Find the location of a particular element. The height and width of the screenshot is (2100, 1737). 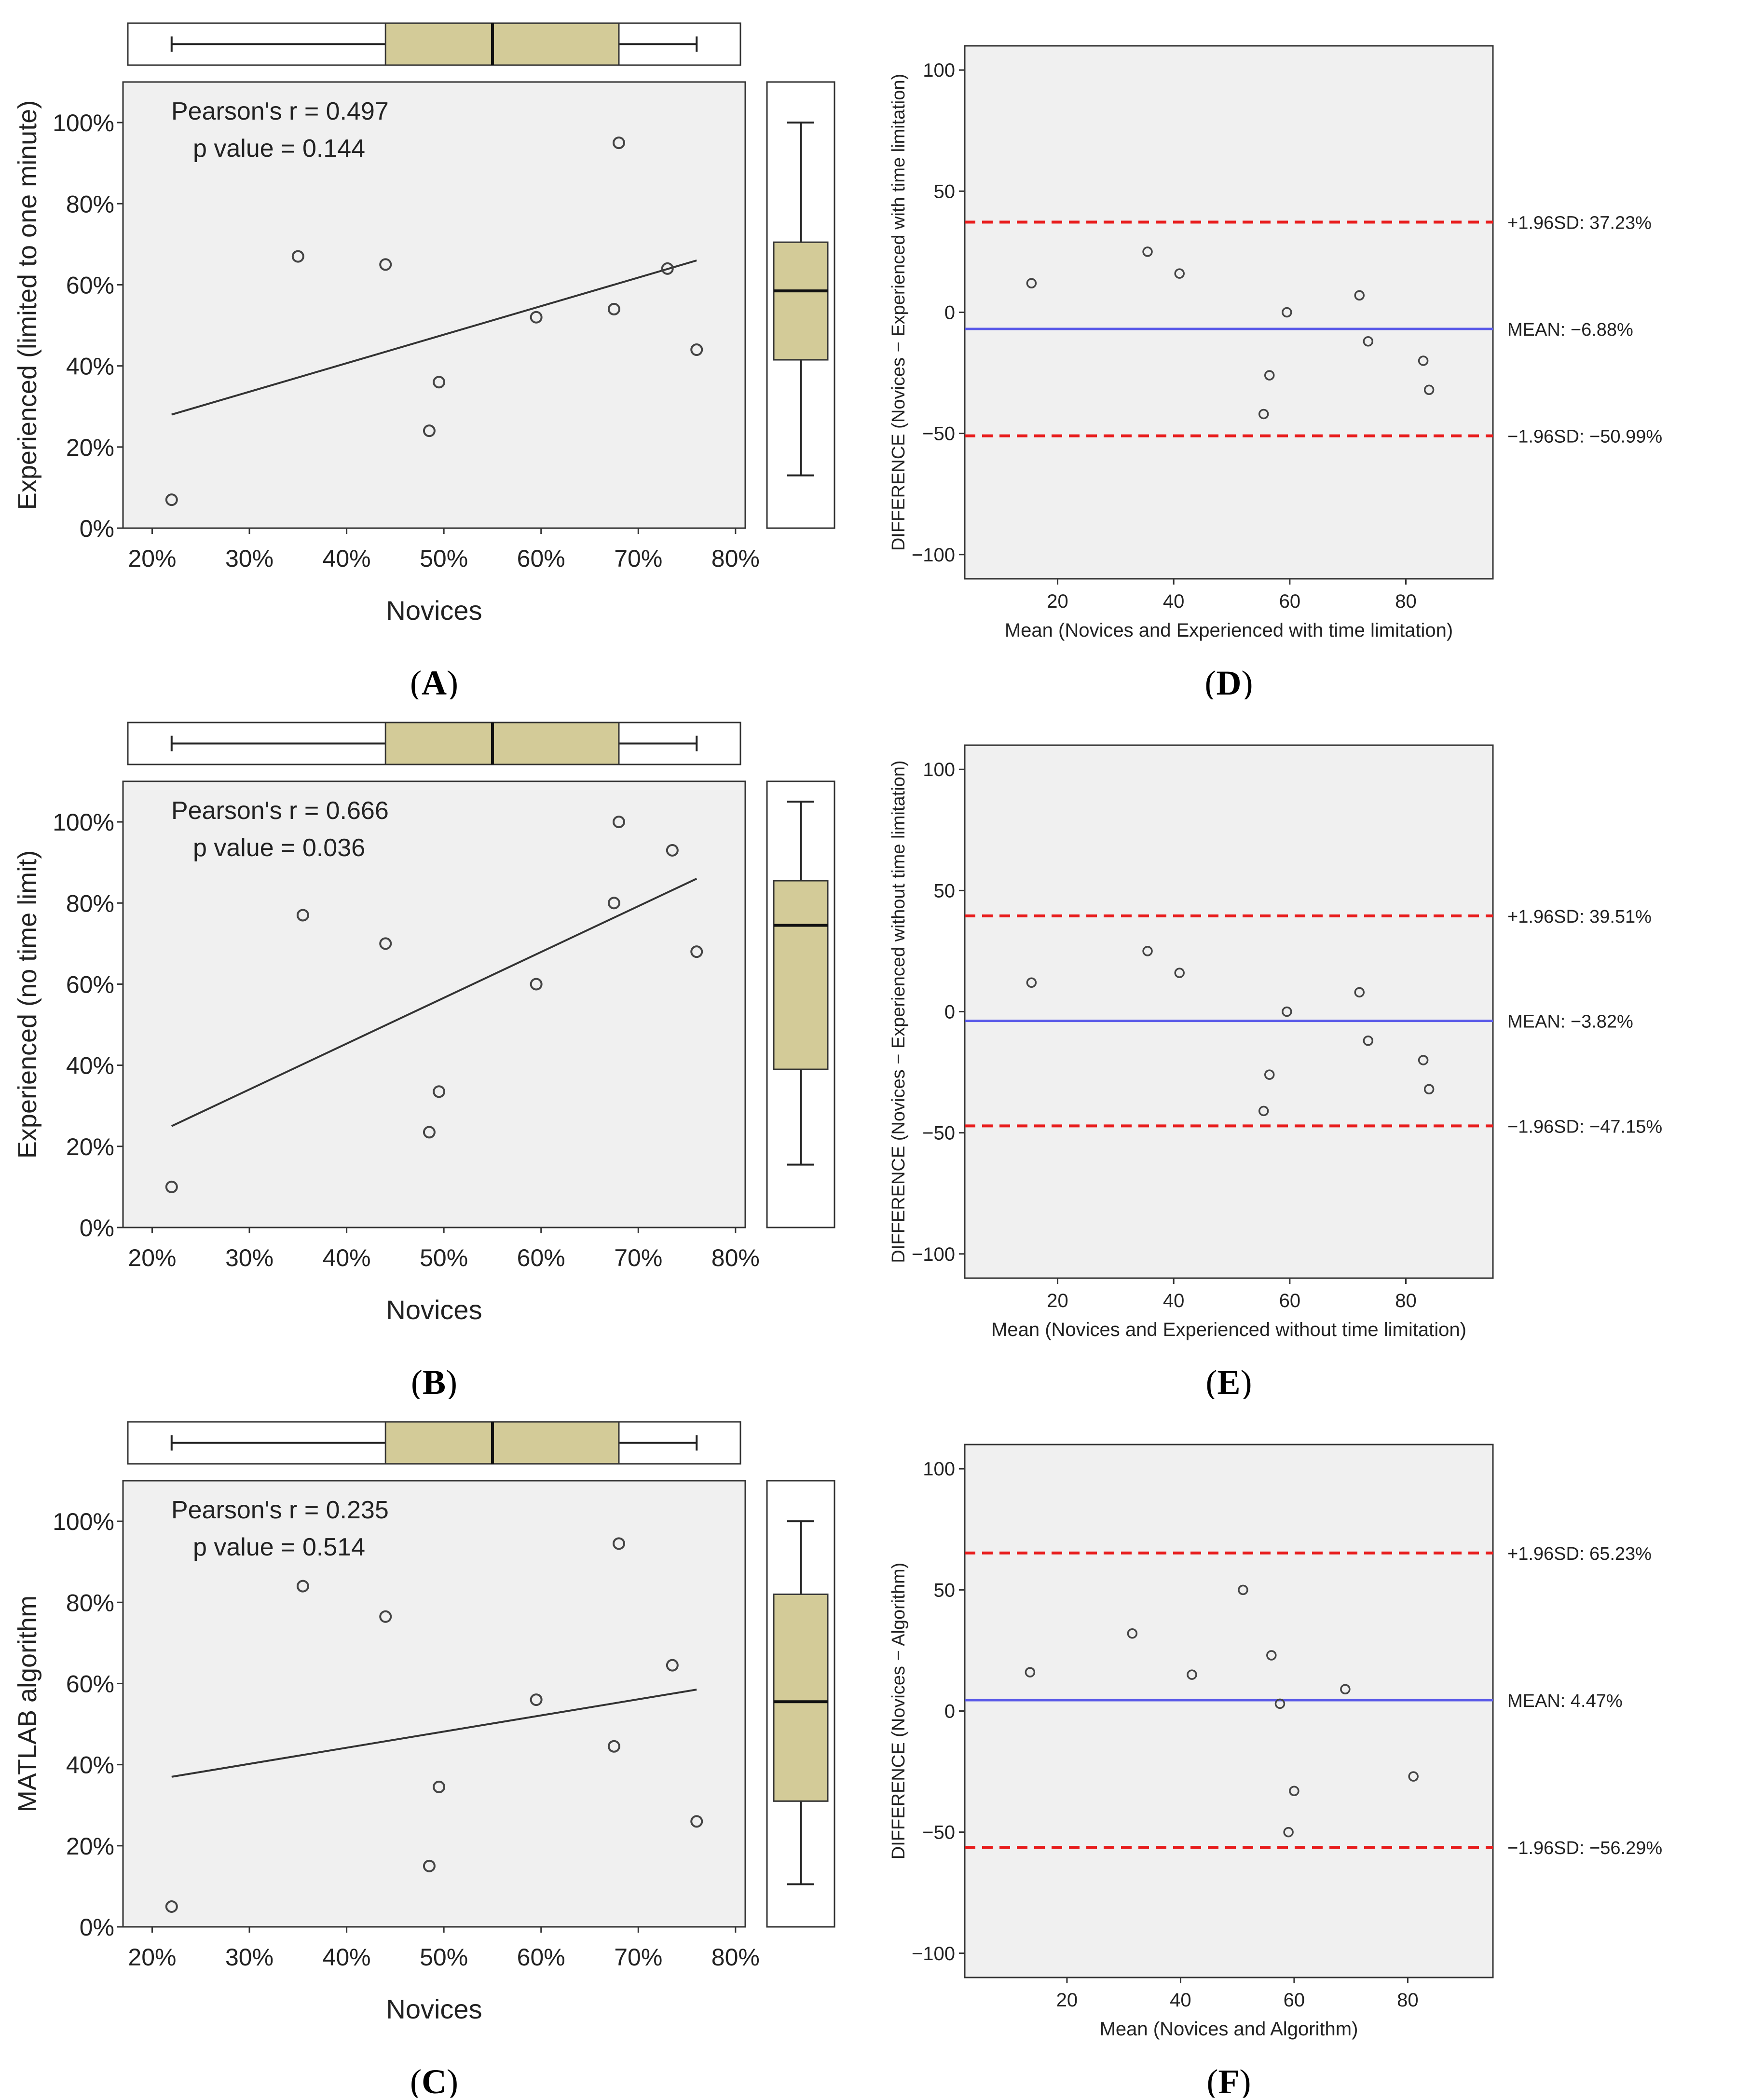

p-value-label: p value = 0.036 is located at coordinates (279, 848).